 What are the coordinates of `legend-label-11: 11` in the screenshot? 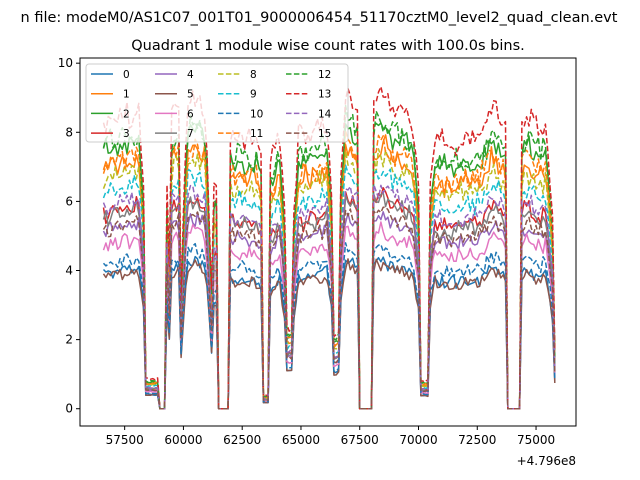 It's located at (256, 134).